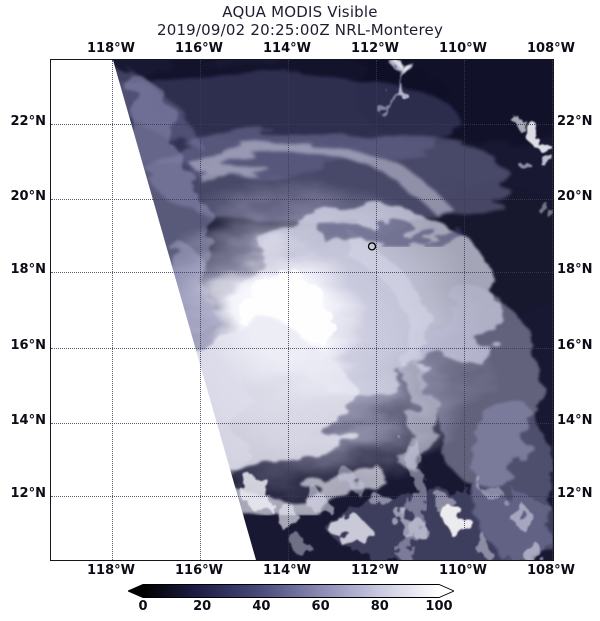 The width and height of the screenshot is (600, 621). What do you see at coordinates (110, 48) in the screenshot?
I see `lon-tick-label-top: 118°W` at bounding box center [110, 48].